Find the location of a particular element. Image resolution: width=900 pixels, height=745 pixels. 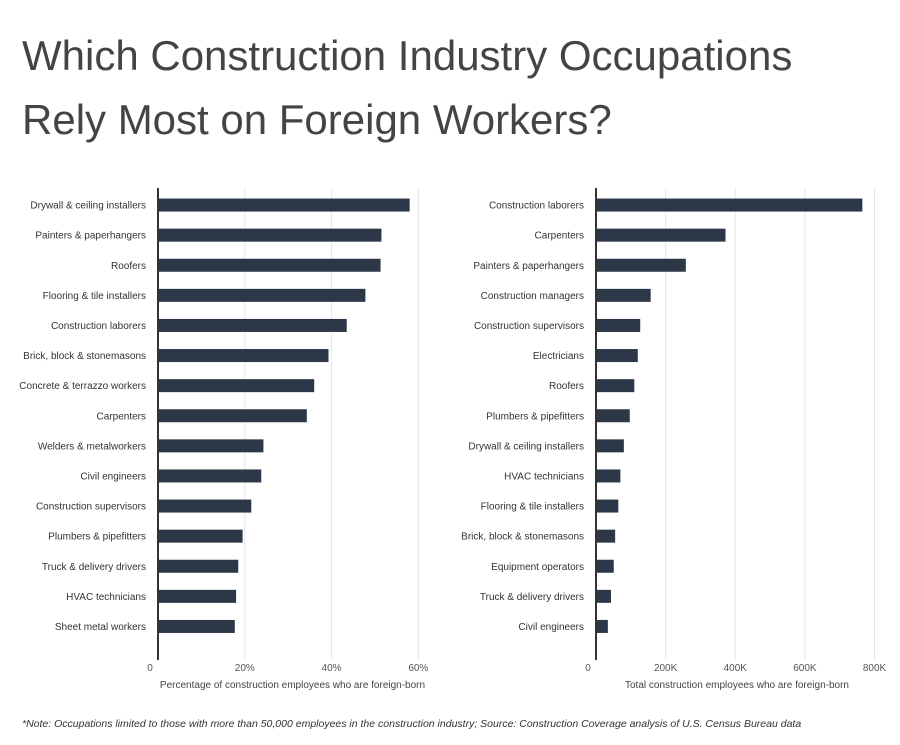

category-label: Equipment operators is located at coordinates (537, 567).